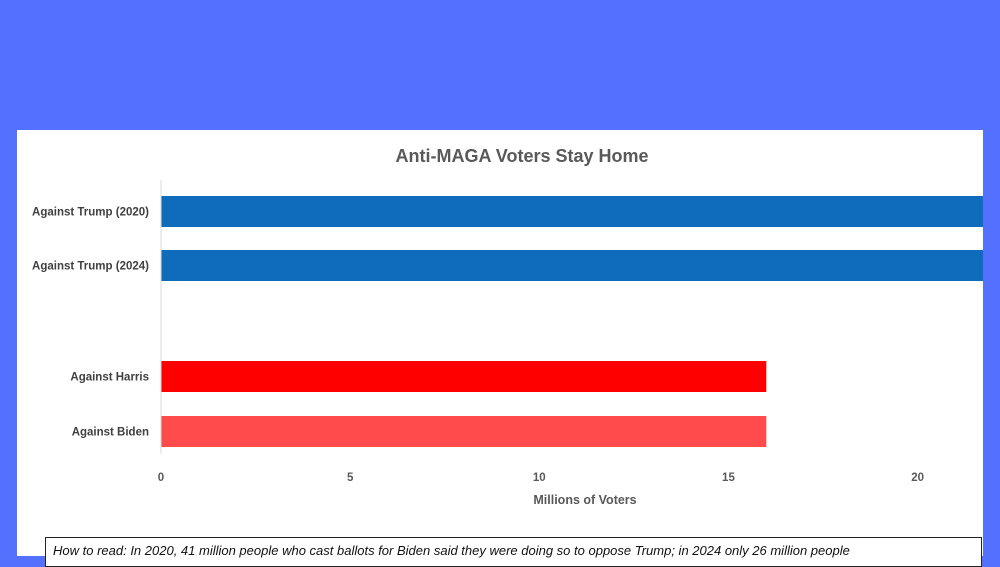 This screenshot has width=1000, height=567. Describe the element at coordinates (464, 376) in the screenshot. I see `bar-against-harris` at that location.